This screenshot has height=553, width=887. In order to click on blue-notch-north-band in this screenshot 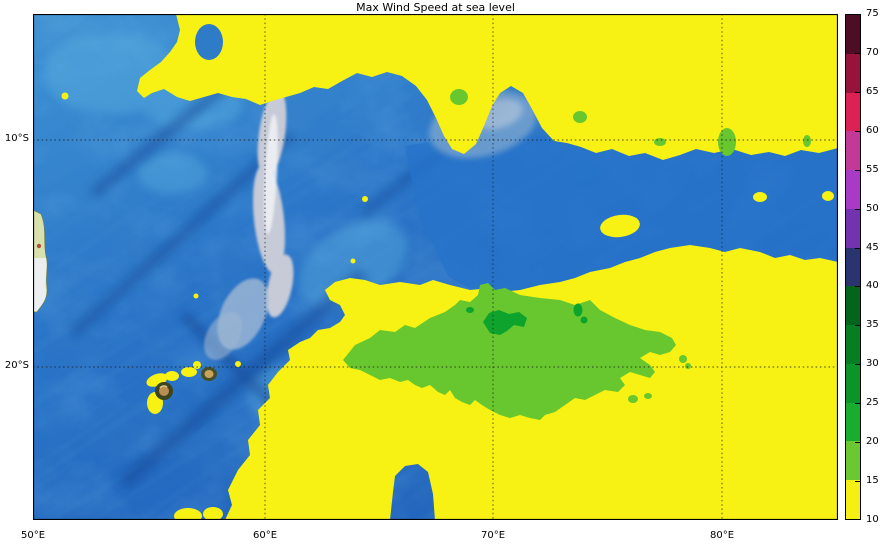, I will do `click(209, 42)`.